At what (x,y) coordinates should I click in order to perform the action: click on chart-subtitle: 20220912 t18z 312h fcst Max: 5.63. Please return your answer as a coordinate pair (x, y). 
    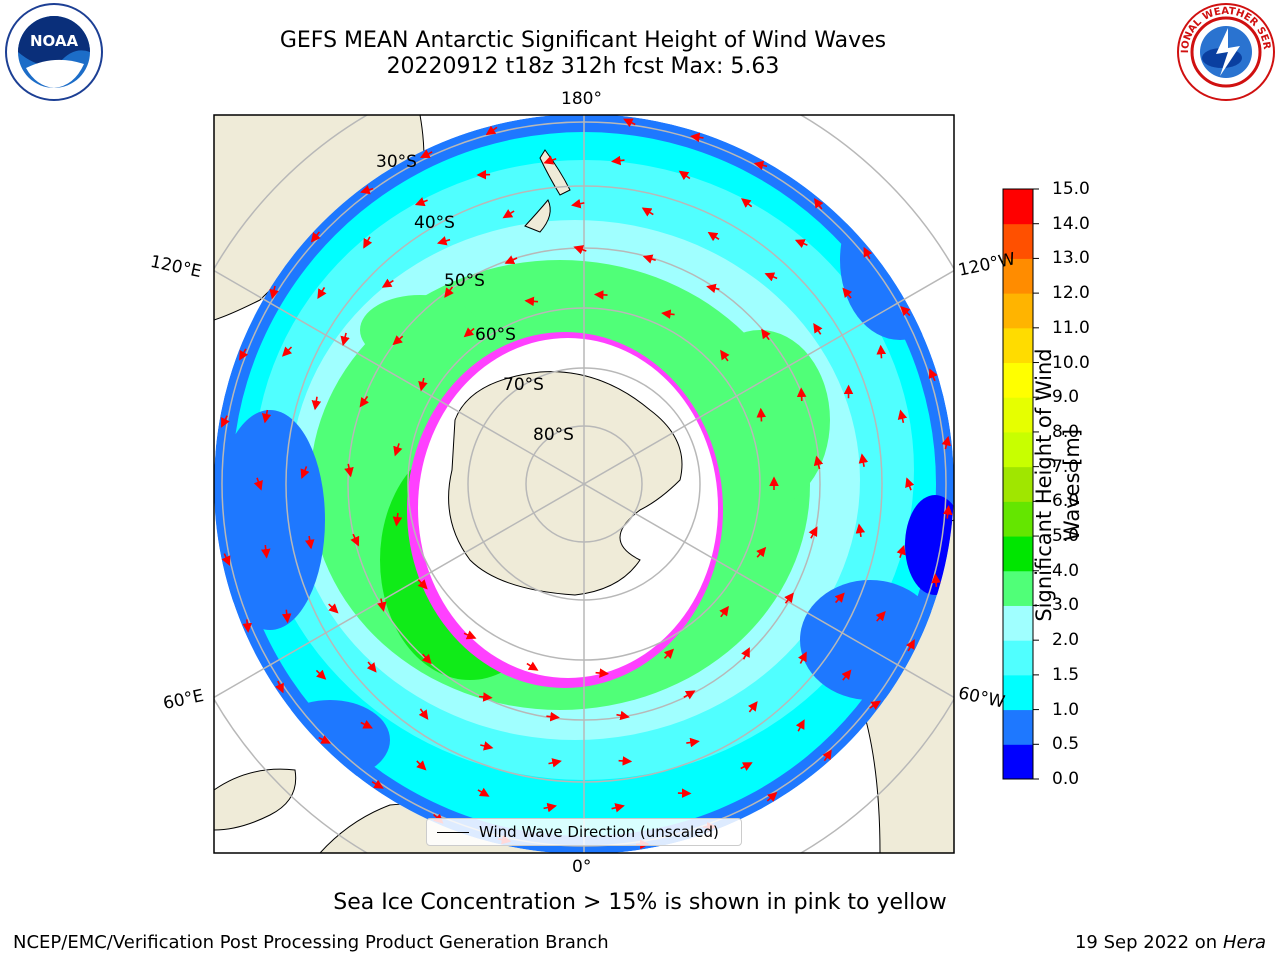
    Looking at the image, I should click on (583, 66).